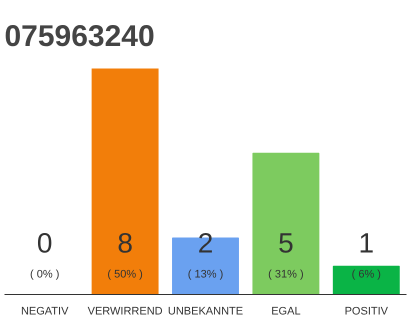  What do you see at coordinates (286, 312) in the screenshot?
I see `x-tick-label: EGAL` at bounding box center [286, 312].